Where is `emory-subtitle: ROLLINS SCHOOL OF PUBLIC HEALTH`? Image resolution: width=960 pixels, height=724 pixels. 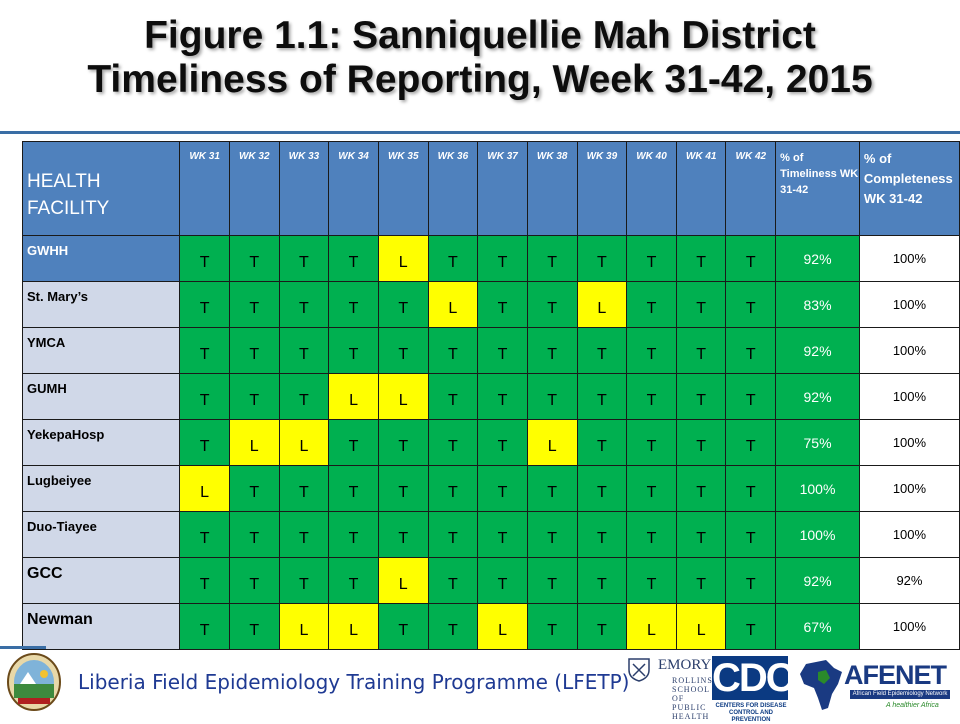 emory-subtitle: ROLLINS SCHOOL OF PUBLIC HEALTH is located at coordinates (692, 698).